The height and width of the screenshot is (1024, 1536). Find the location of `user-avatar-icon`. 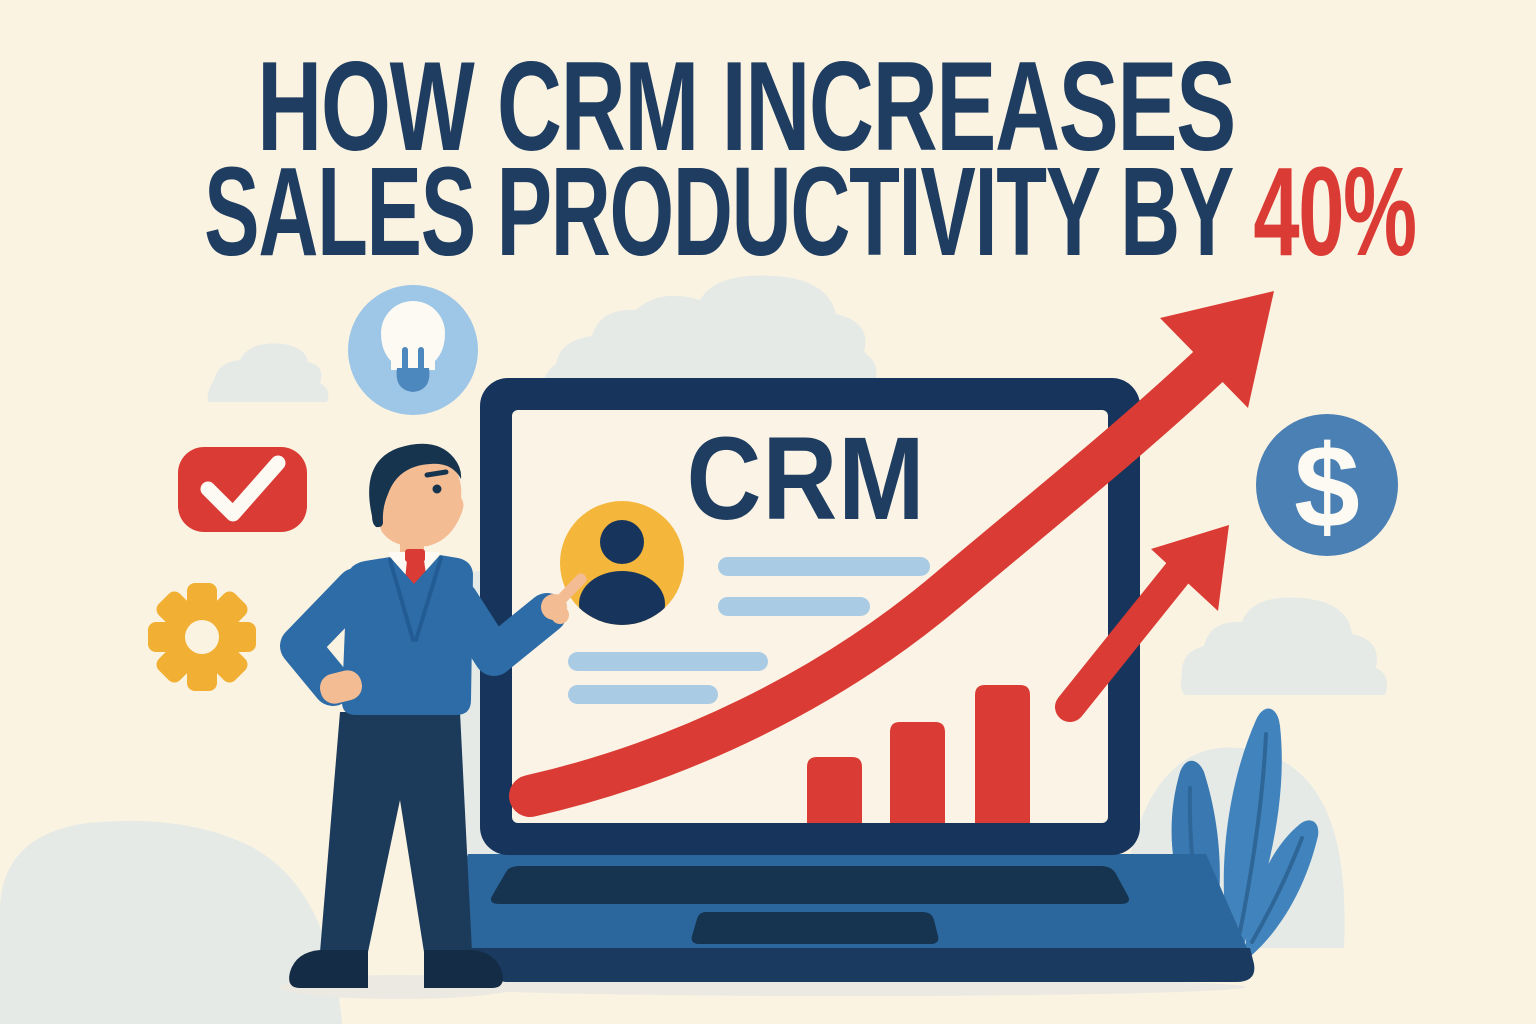

user-avatar-icon is located at coordinates (622, 563).